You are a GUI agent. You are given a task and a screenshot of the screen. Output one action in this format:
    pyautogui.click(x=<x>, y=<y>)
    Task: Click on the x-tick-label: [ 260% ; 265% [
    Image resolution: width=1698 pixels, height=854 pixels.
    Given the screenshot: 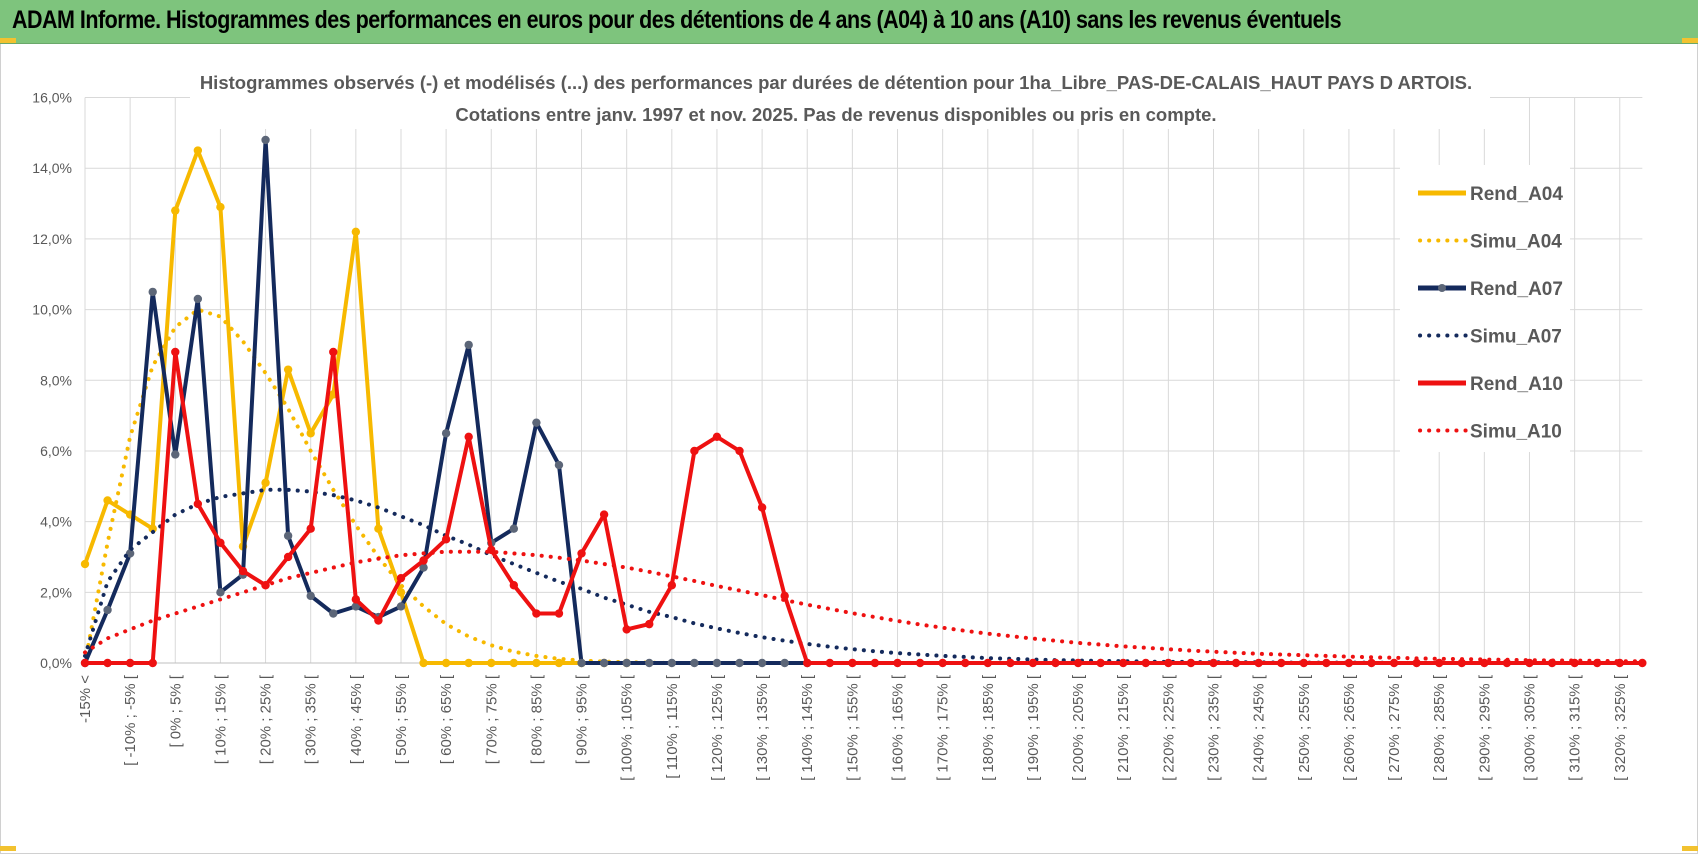 What is the action you would take?
    pyautogui.click(x=1349, y=727)
    